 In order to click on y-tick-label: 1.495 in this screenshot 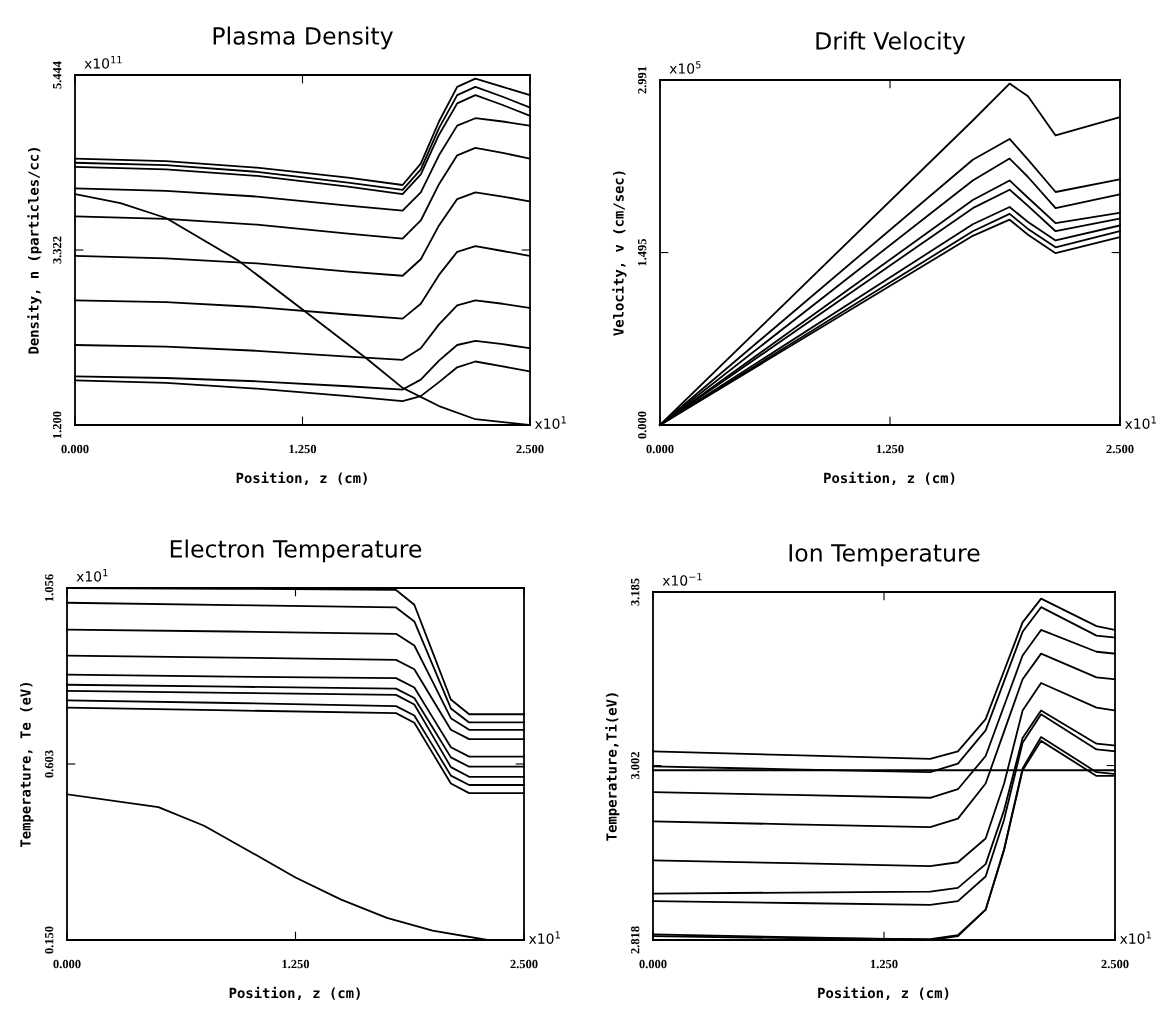, I will do `click(642, 252)`.